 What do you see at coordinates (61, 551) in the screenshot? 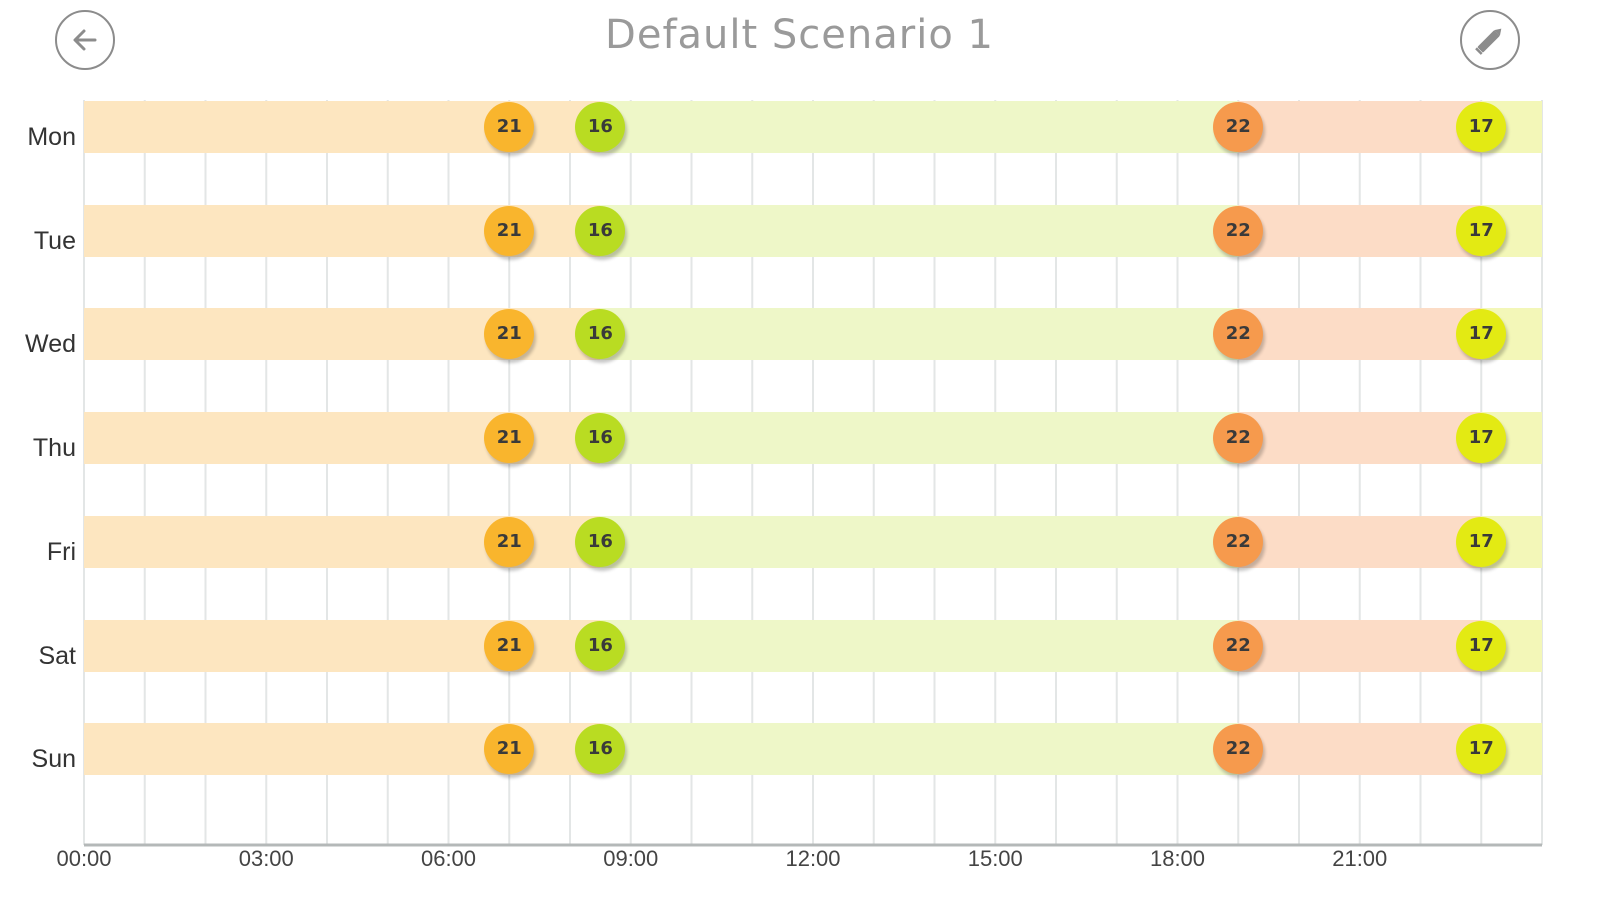
I see `day-label-fri: Fri` at bounding box center [61, 551].